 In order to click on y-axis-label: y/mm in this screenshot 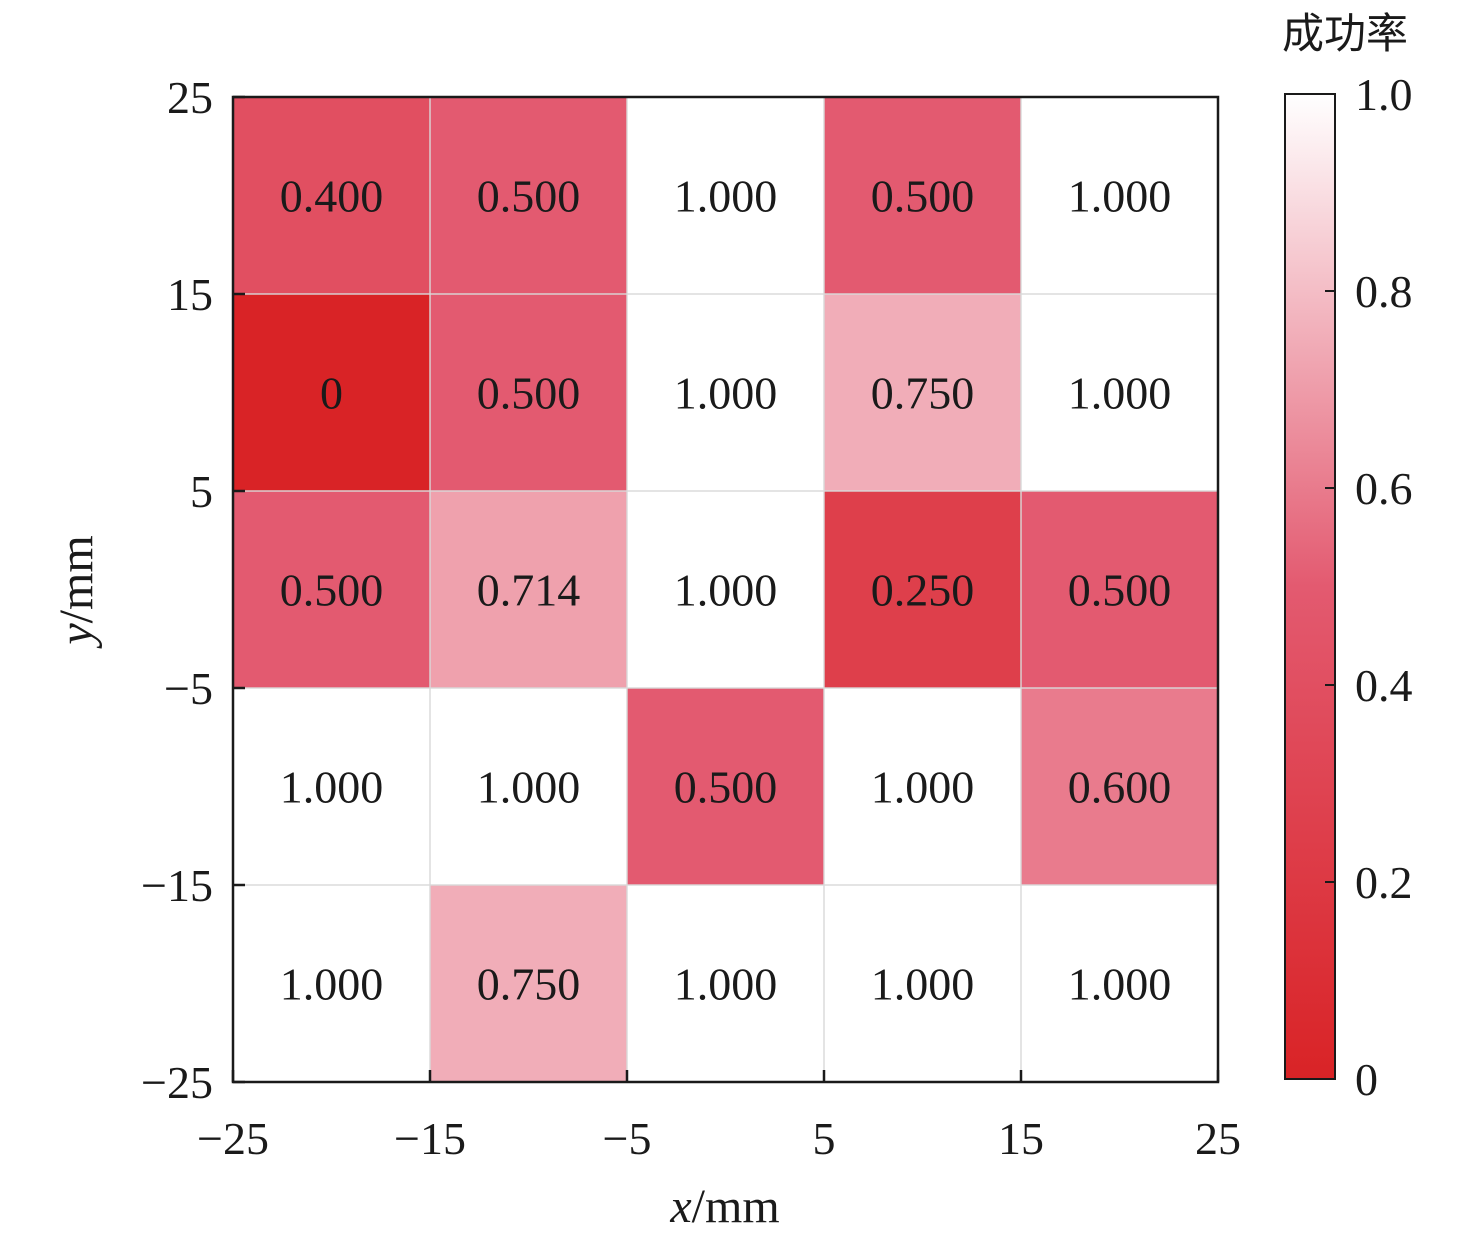, I will do `click(76, 592)`.